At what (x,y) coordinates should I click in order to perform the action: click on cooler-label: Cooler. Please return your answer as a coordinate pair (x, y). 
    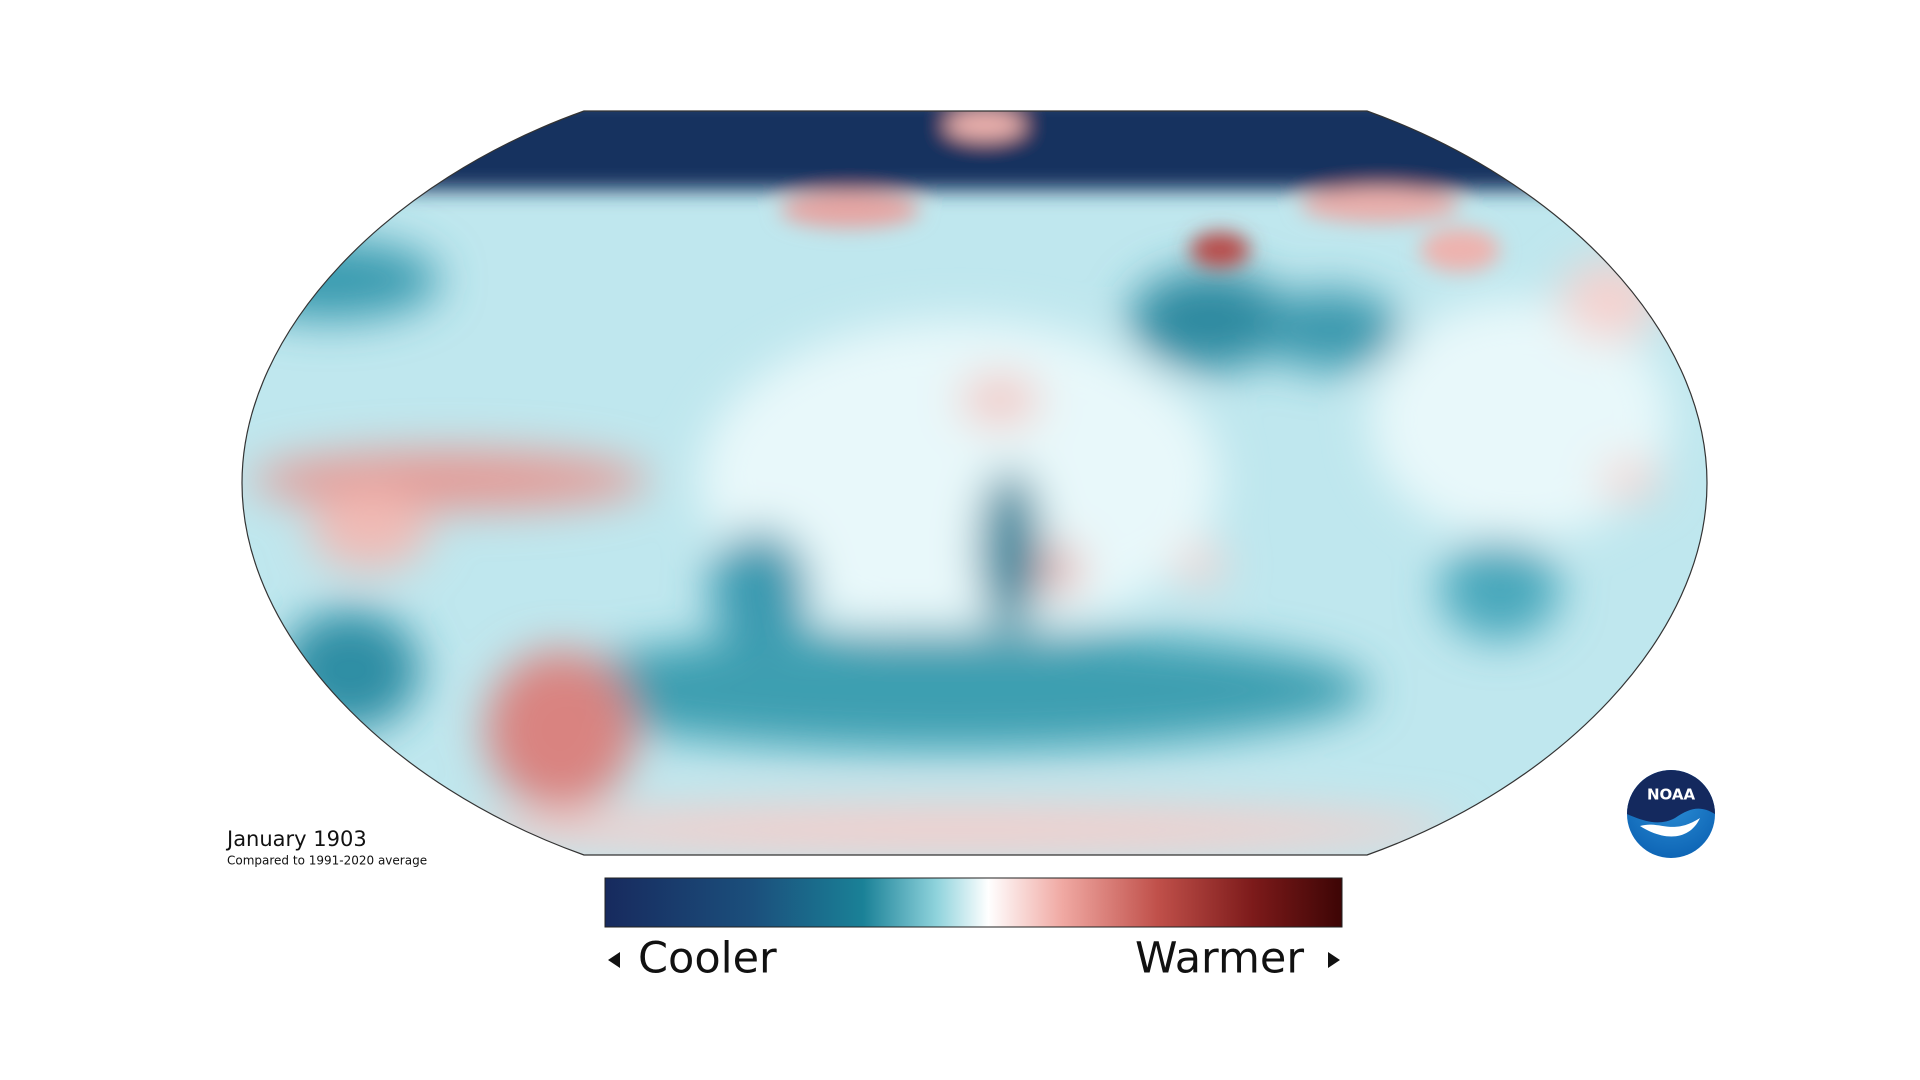
    Looking at the image, I should click on (707, 959).